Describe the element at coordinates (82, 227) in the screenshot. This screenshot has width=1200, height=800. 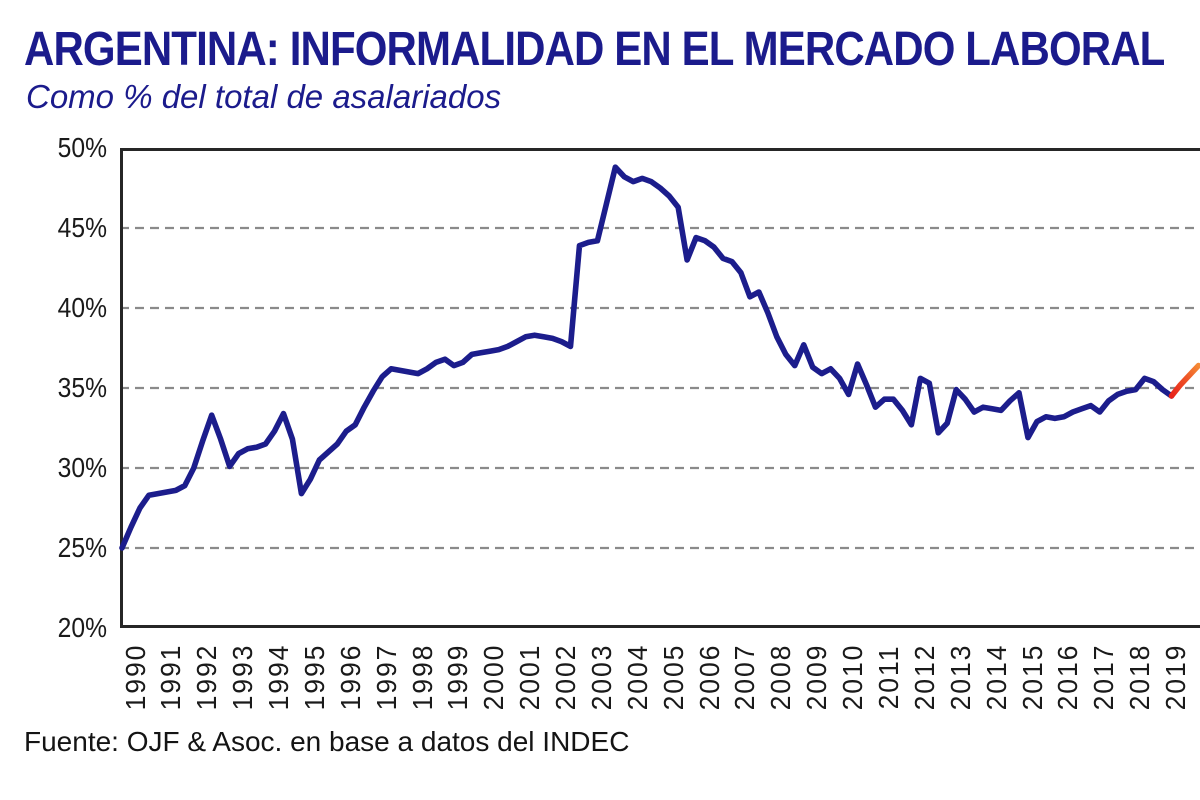
I see `y-tick-label-45: 45%` at that location.